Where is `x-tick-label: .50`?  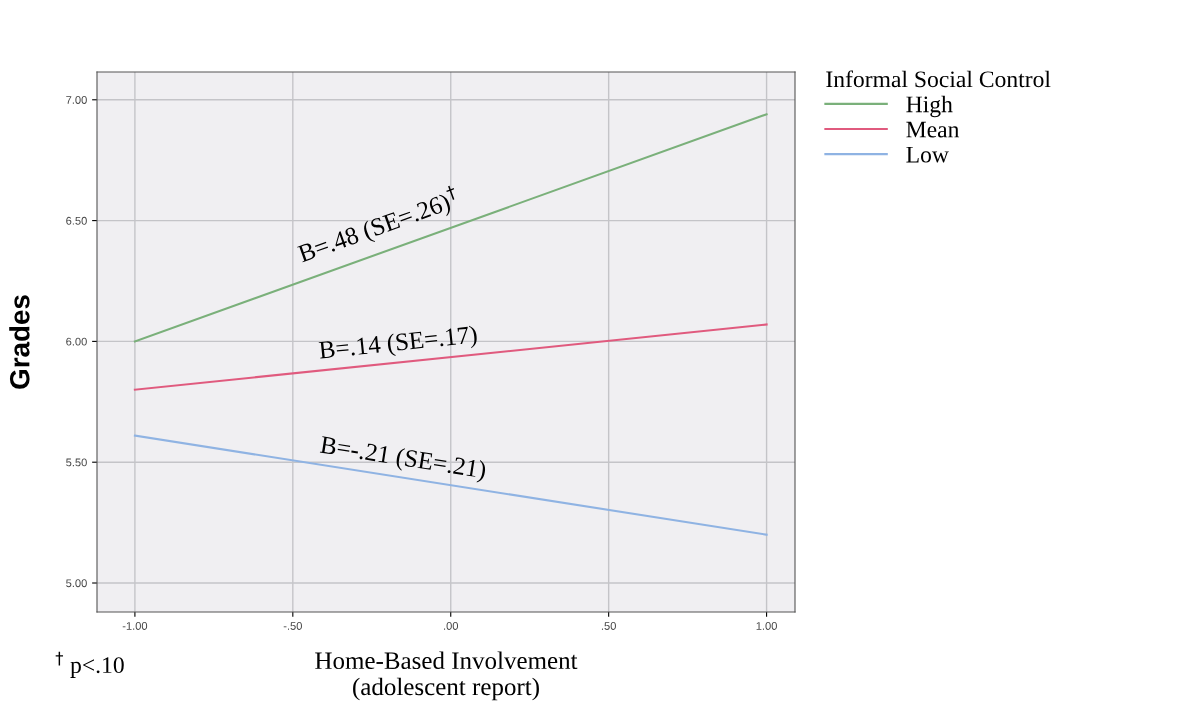 x-tick-label: .50 is located at coordinates (608, 626).